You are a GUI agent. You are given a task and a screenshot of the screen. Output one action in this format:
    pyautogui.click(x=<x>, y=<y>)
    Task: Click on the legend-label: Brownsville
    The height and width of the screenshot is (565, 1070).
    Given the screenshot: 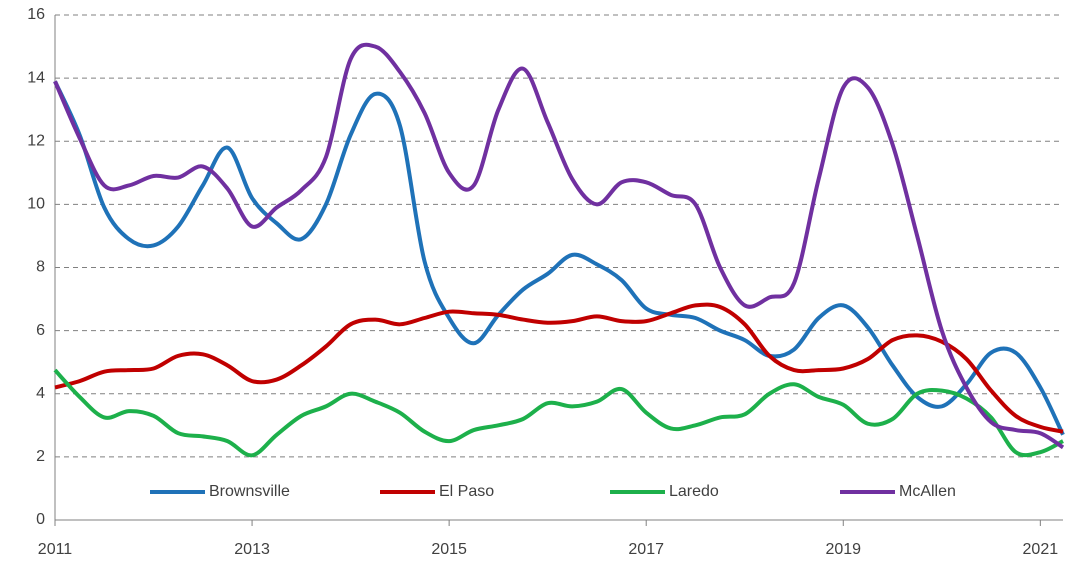 What is the action you would take?
    pyautogui.click(x=249, y=491)
    